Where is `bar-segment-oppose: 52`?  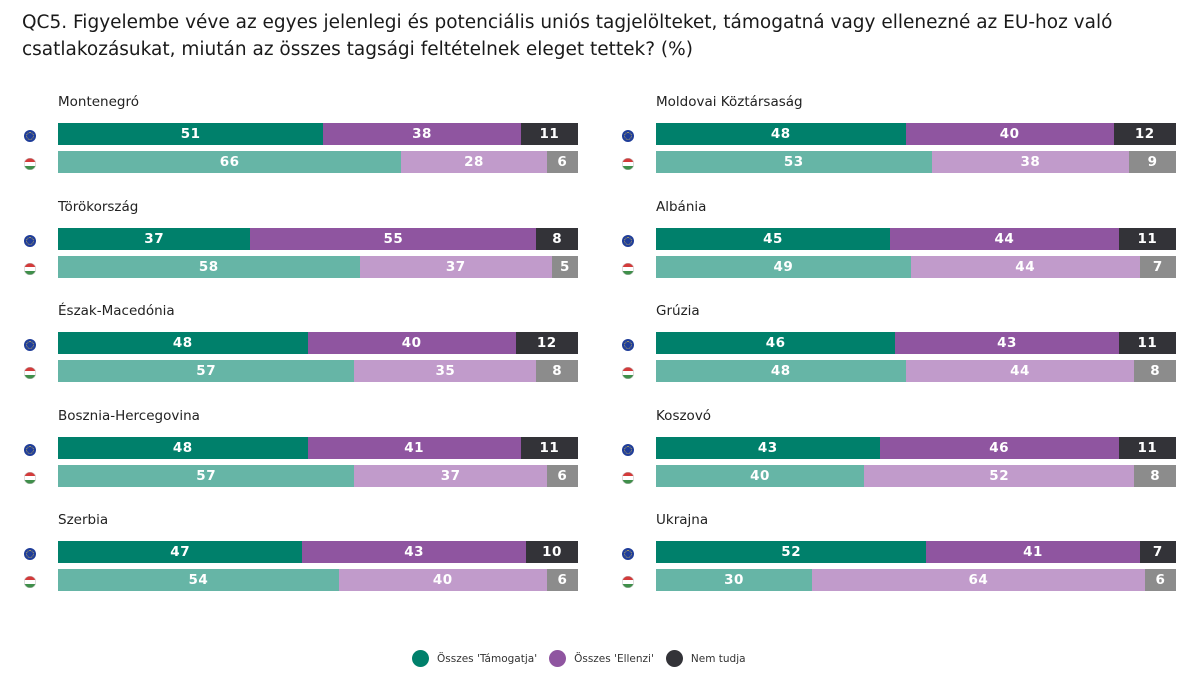 bar-segment-oppose: 52 is located at coordinates (999, 476).